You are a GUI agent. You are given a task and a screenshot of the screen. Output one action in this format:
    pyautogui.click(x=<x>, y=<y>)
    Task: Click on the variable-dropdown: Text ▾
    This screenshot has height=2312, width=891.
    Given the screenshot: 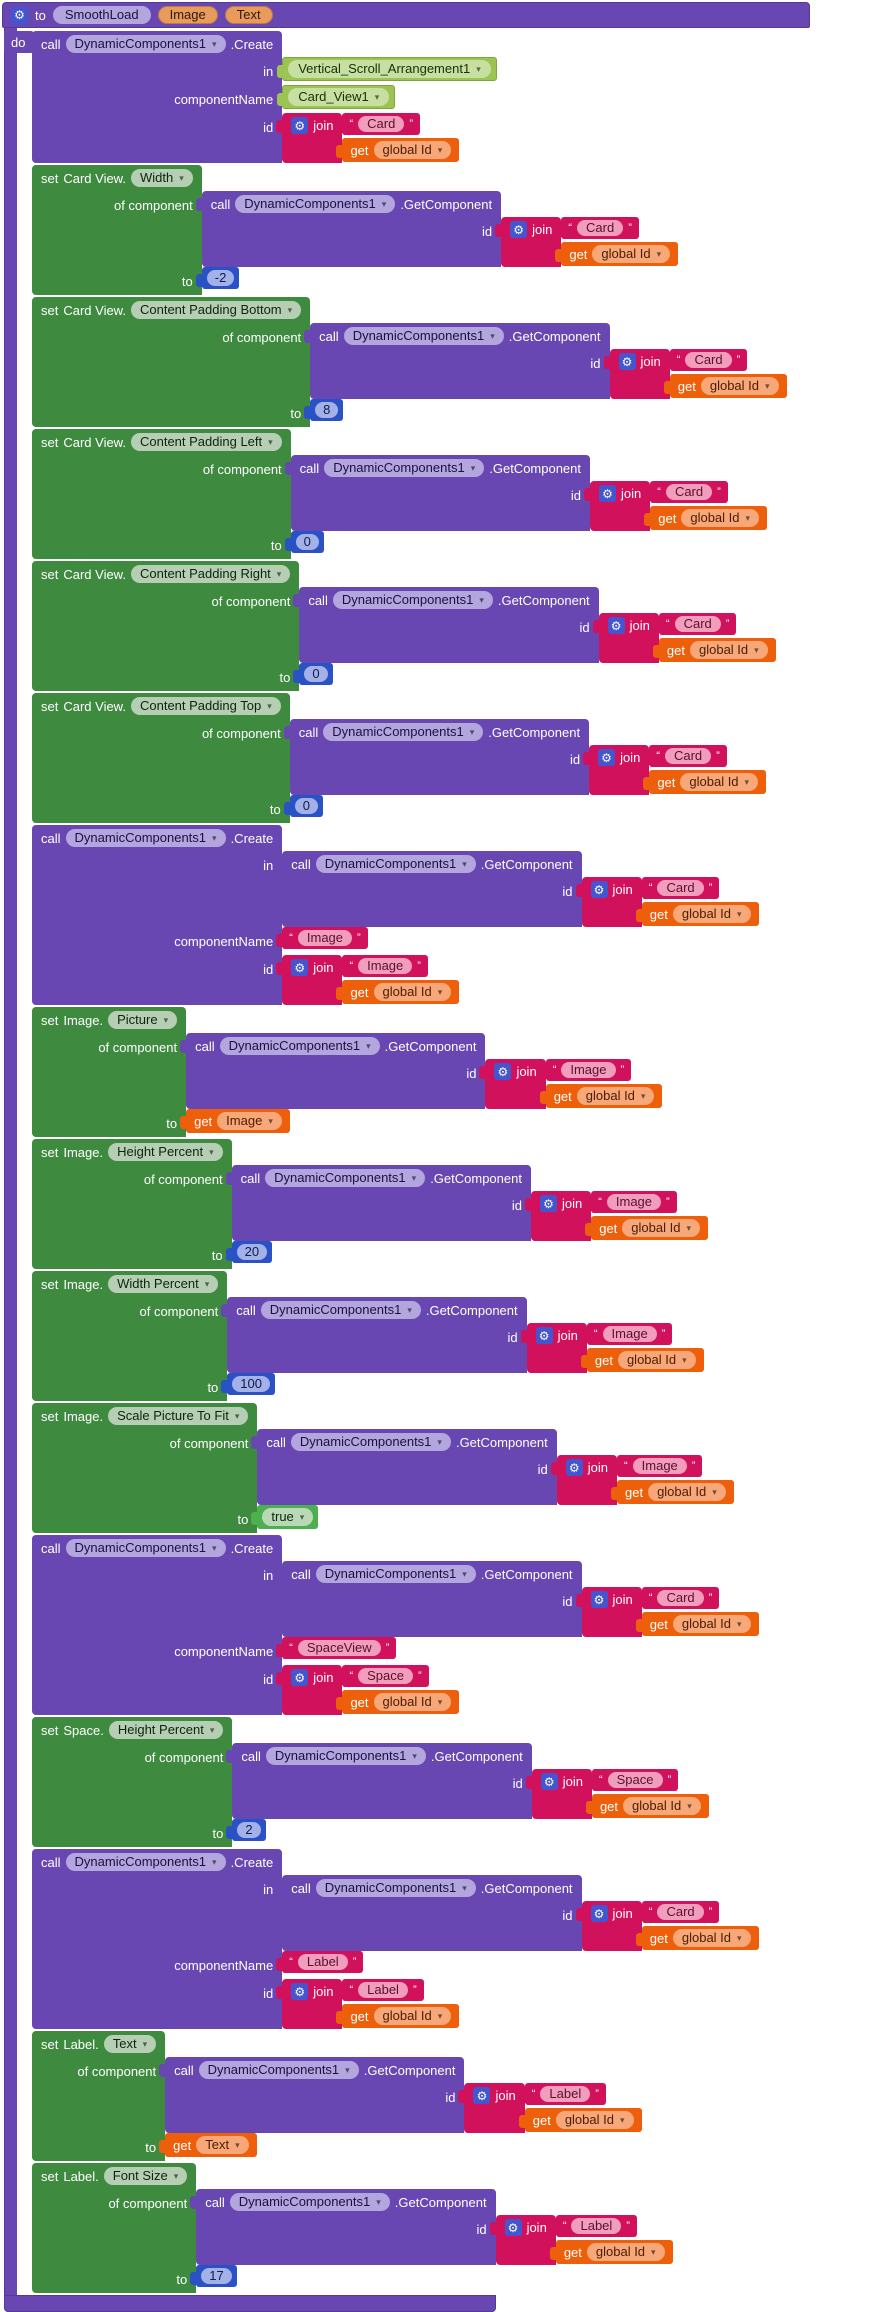 What is the action you would take?
    pyautogui.click(x=222, y=2145)
    